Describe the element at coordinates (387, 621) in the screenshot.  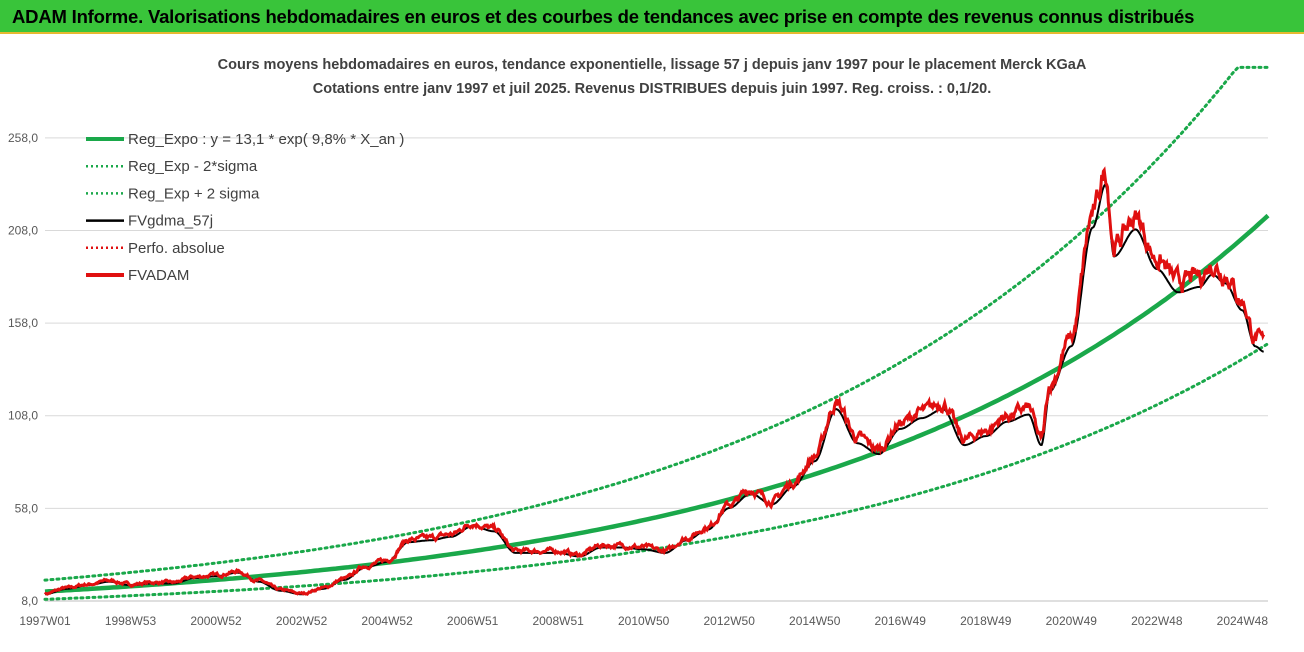
I see `x-tick-label: 2004W52` at that location.